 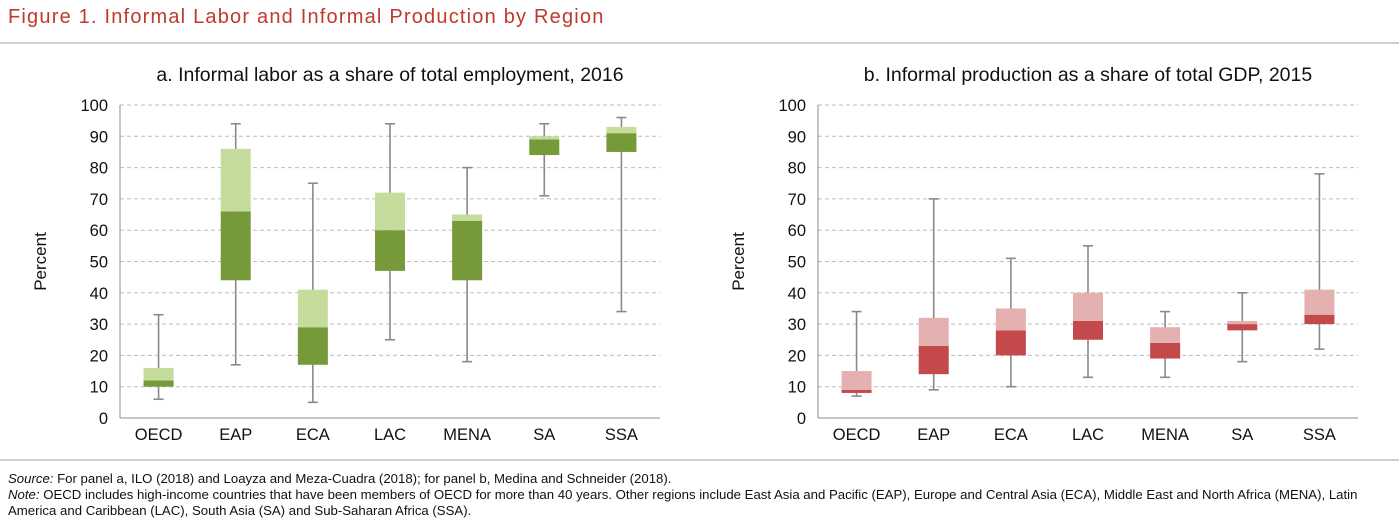 I want to click on panel-b-ytick-label: 20, so click(x=797, y=356).